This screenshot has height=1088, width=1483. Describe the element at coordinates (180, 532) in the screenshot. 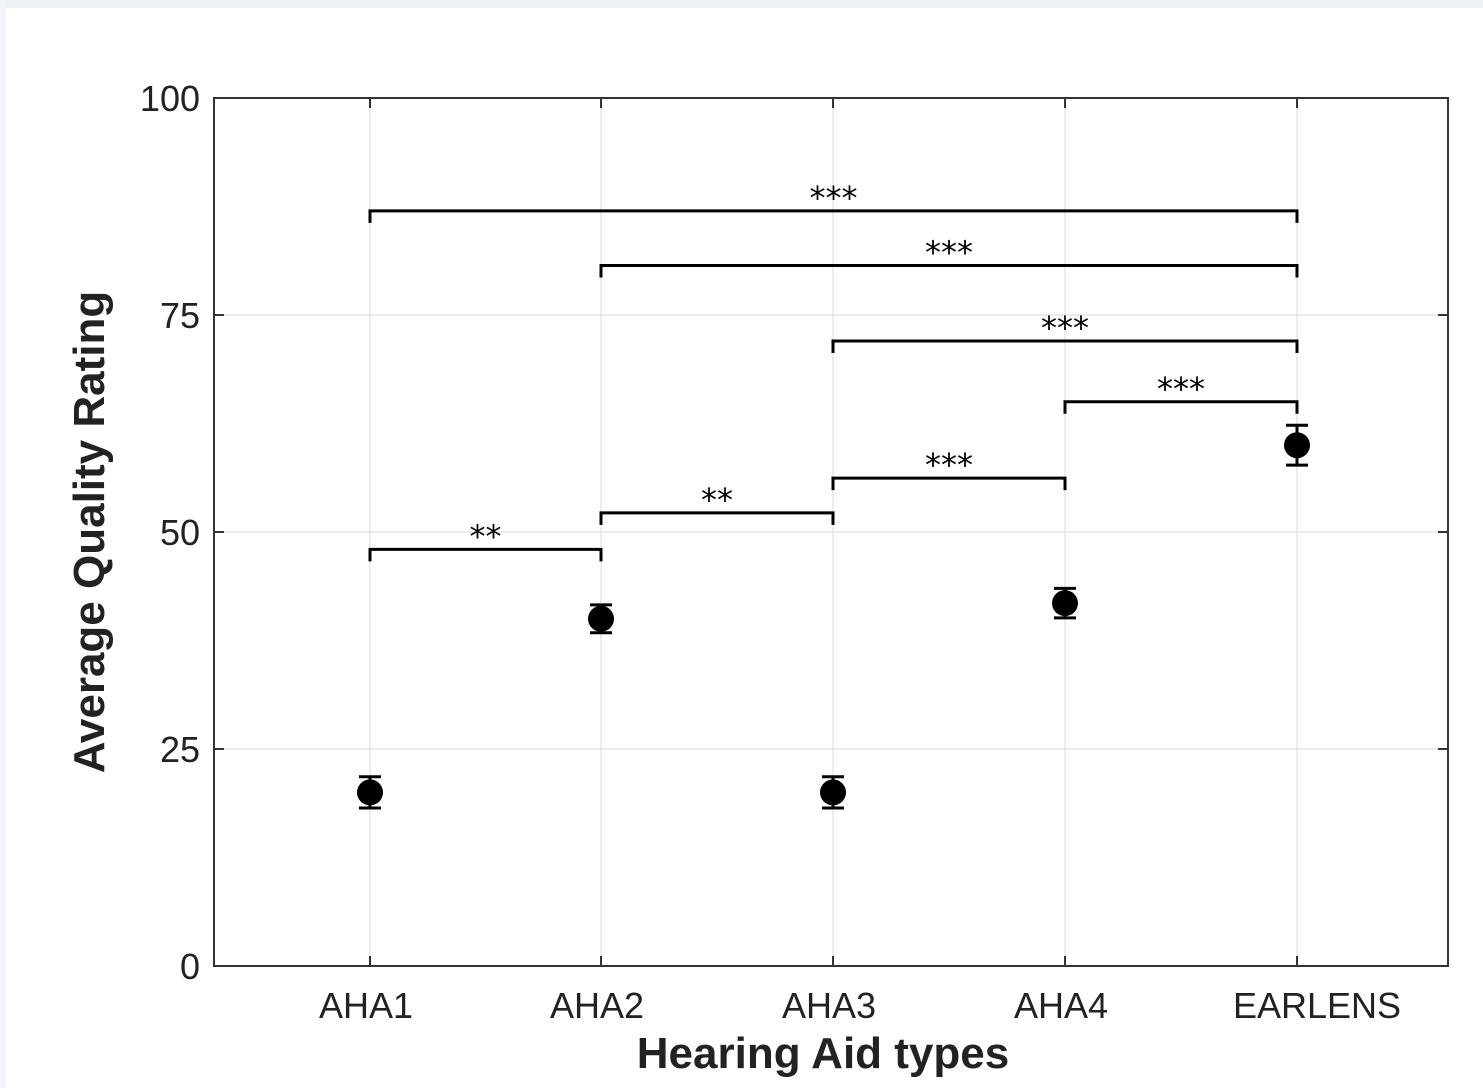

I see `y-tick-label: 50` at that location.